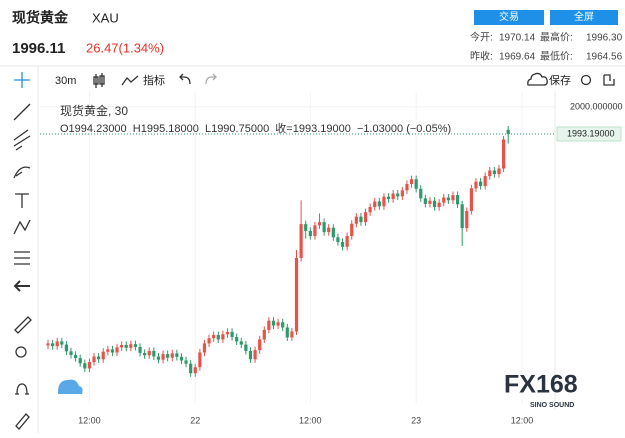  I want to click on fullscreen-button-label: 全屏, so click(584, 16).